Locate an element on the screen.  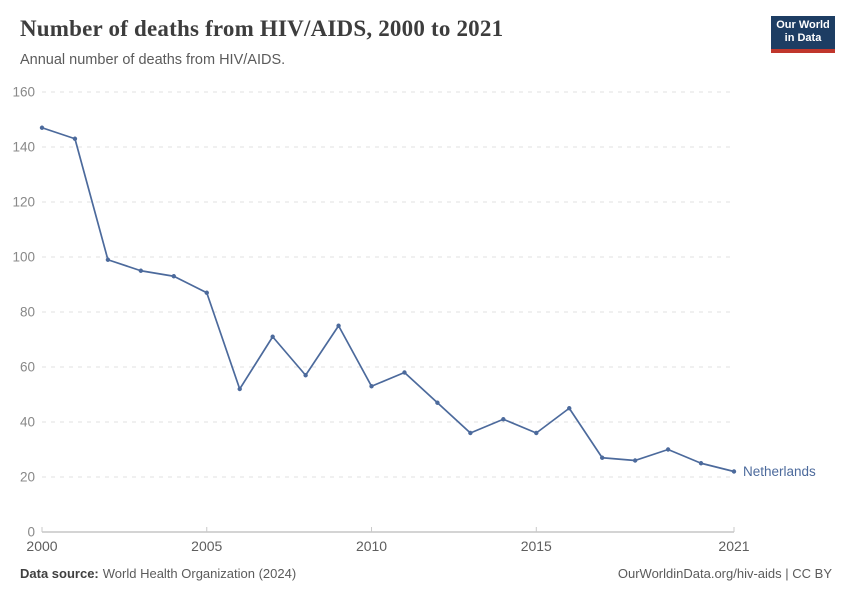
owid-url-link: OurWorldinData.org/hiv-aids is located at coordinates (699, 573).